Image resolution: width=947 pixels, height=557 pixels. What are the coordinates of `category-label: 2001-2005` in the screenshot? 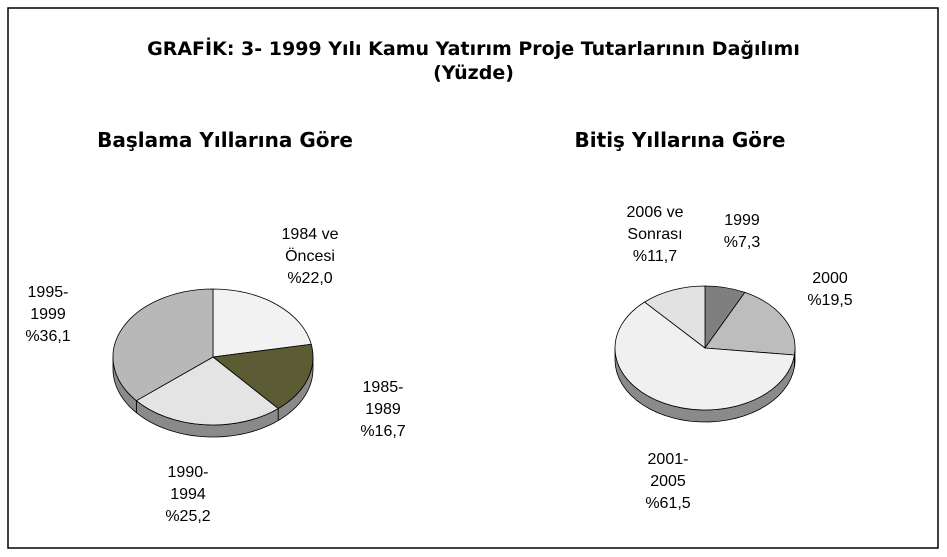 It's located at (668, 470).